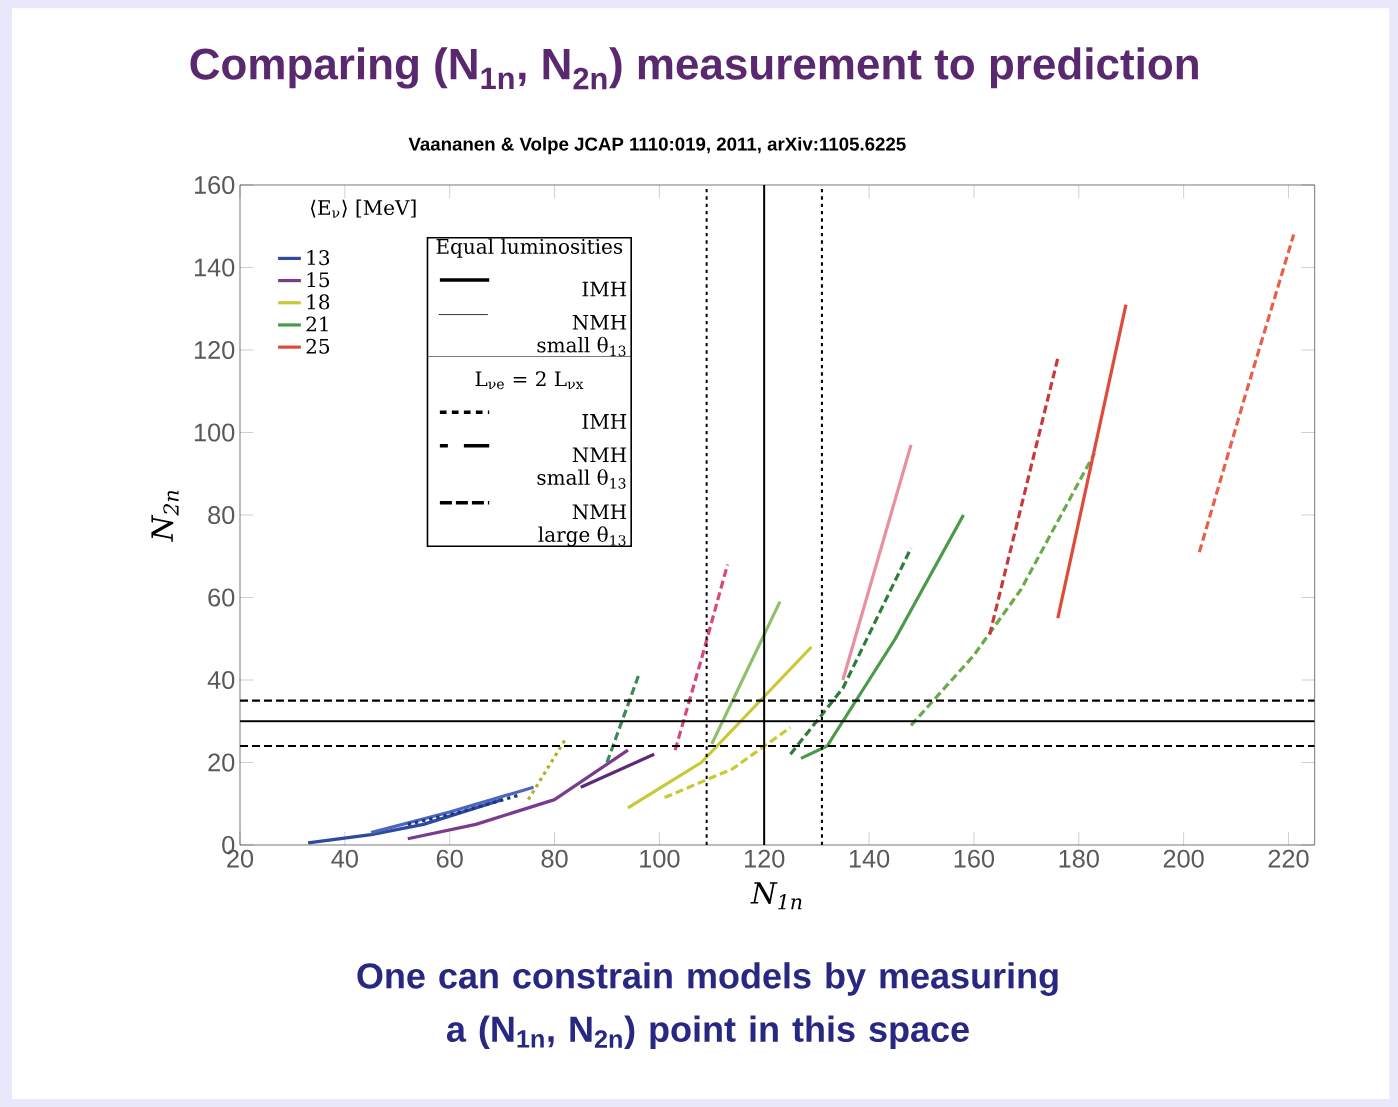 Image resolution: width=1398 pixels, height=1107 pixels. What do you see at coordinates (1288, 858) in the screenshot?
I see `x-tick-label: 220` at bounding box center [1288, 858].